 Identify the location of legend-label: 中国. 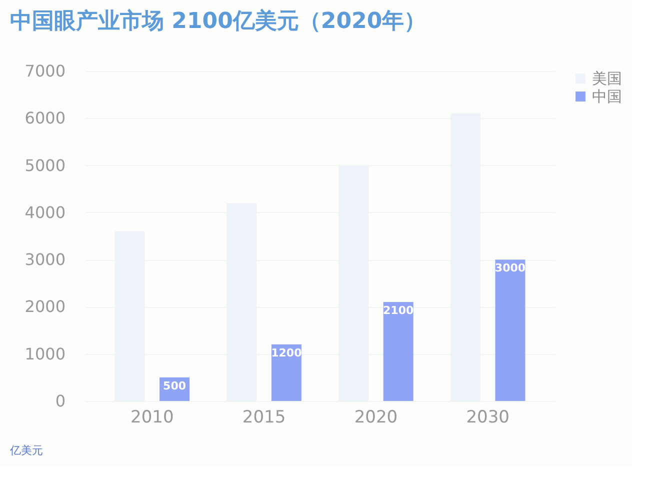
(607, 97).